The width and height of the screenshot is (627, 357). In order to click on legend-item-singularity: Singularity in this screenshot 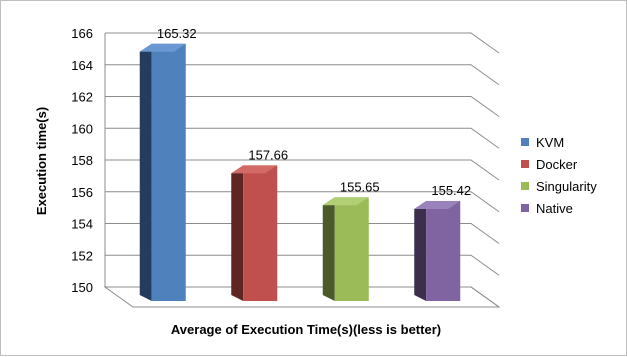, I will do `click(559, 186)`.